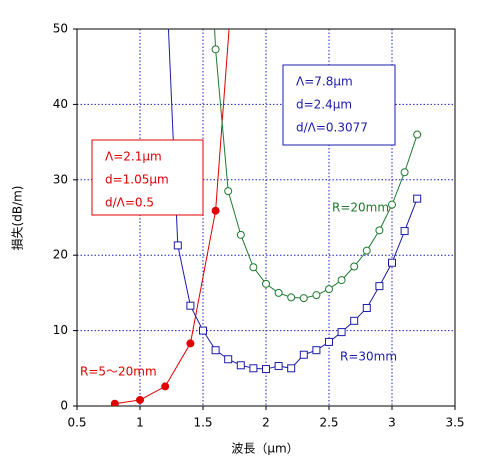 The width and height of the screenshot is (478, 471). What do you see at coordinates (140, 423) in the screenshot?
I see `x-tick-label: 1` at bounding box center [140, 423].